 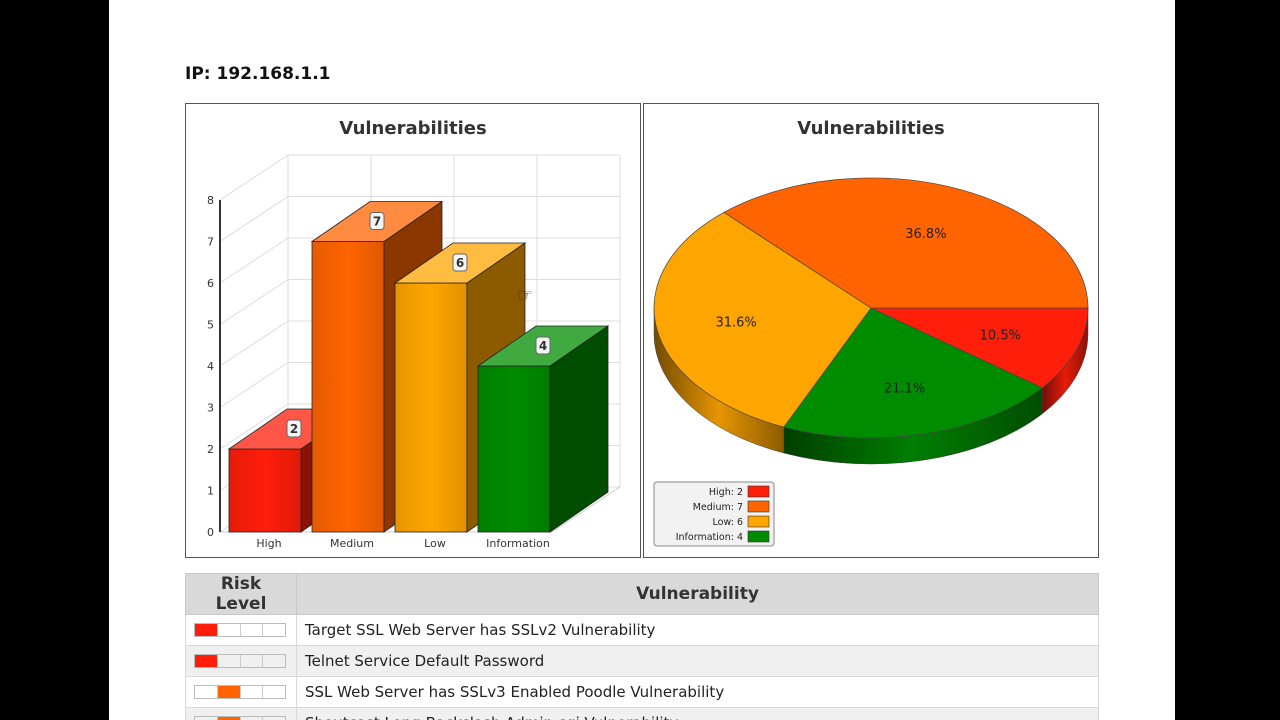 What do you see at coordinates (210, 325) in the screenshot?
I see `bar-y-tick-label: 5` at bounding box center [210, 325].